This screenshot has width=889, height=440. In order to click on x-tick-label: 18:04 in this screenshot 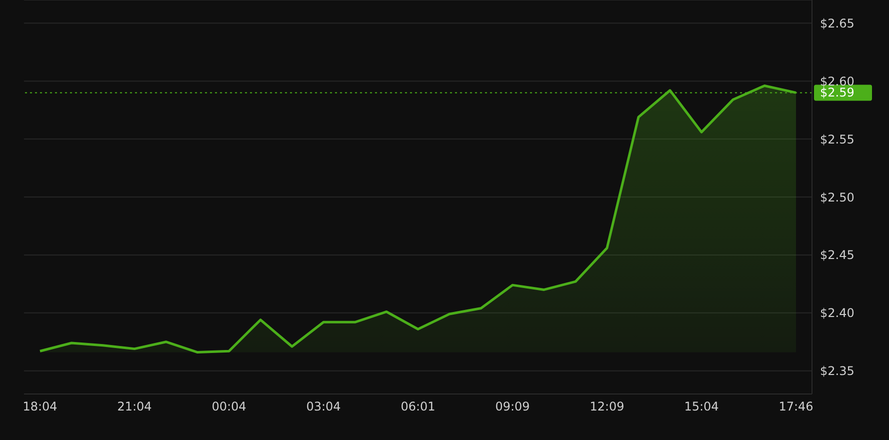, I will do `click(40, 407)`.